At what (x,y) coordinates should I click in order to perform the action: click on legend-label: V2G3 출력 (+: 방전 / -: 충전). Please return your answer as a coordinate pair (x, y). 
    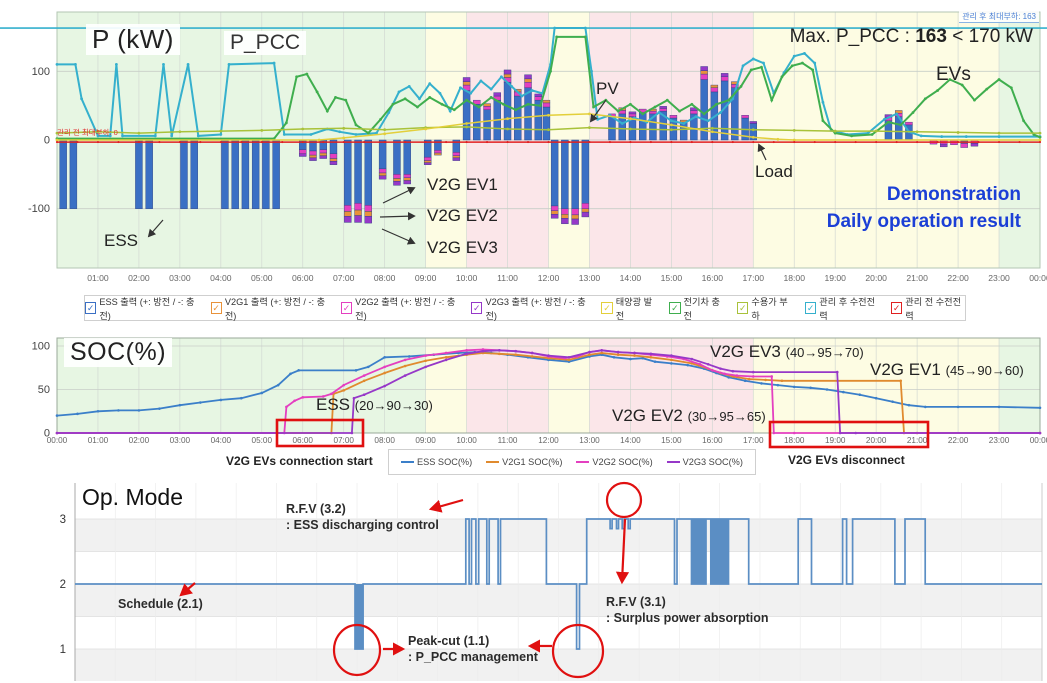
    Looking at the image, I should click on (535, 309).